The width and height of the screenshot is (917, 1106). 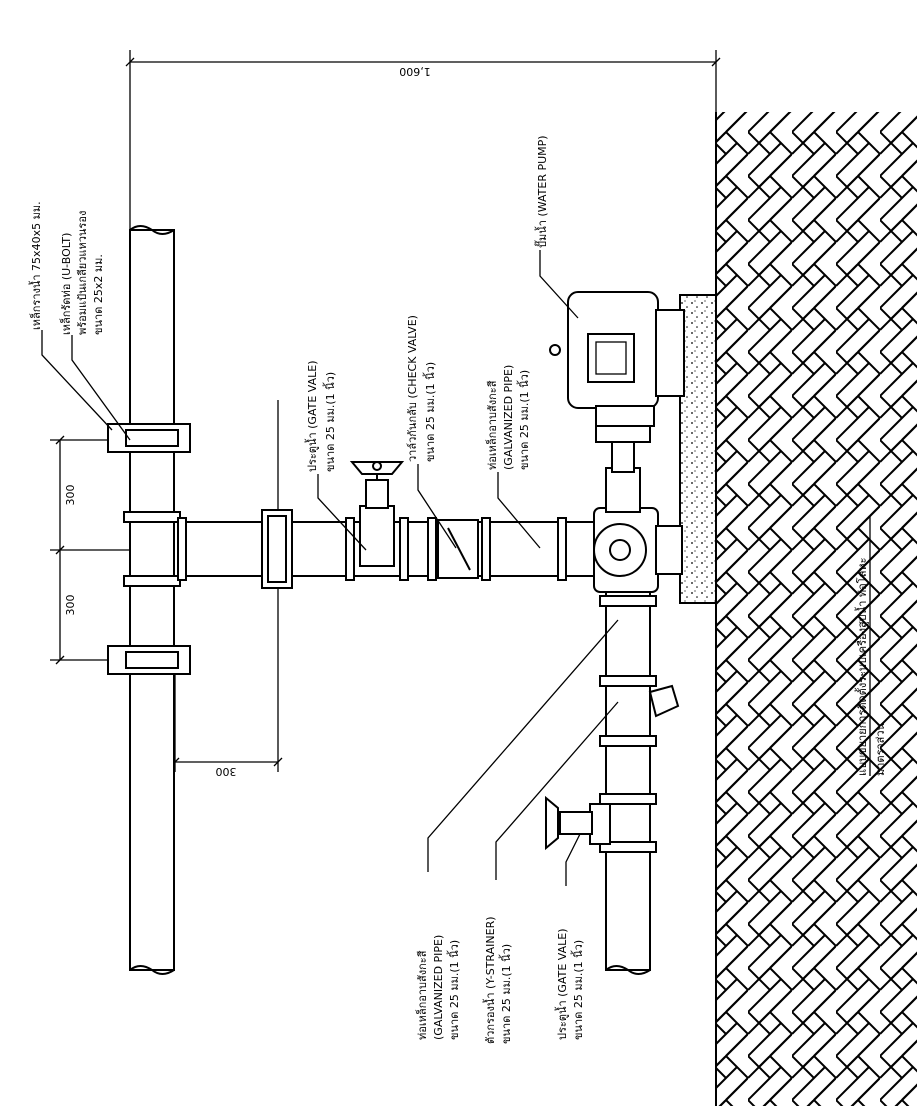 What do you see at coordinates (628, 781) in the screenshot?
I see `suction-pipe` at bounding box center [628, 781].